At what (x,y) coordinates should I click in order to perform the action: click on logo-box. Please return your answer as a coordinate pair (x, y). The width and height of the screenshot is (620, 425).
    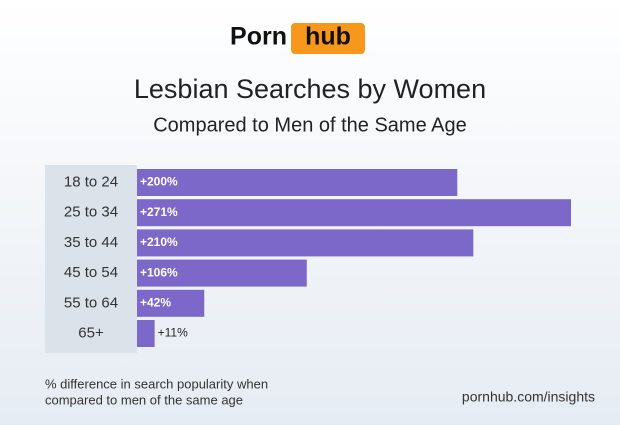
    Looking at the image, I should click on (328, 38).